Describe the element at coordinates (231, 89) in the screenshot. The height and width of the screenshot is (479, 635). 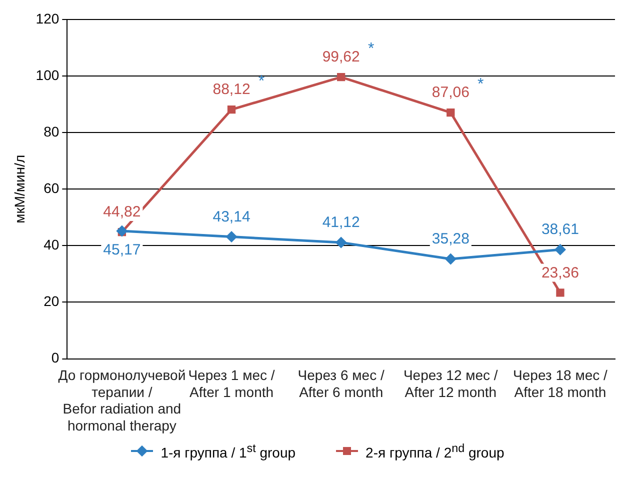
I see `data-label: 88,12` at that location.